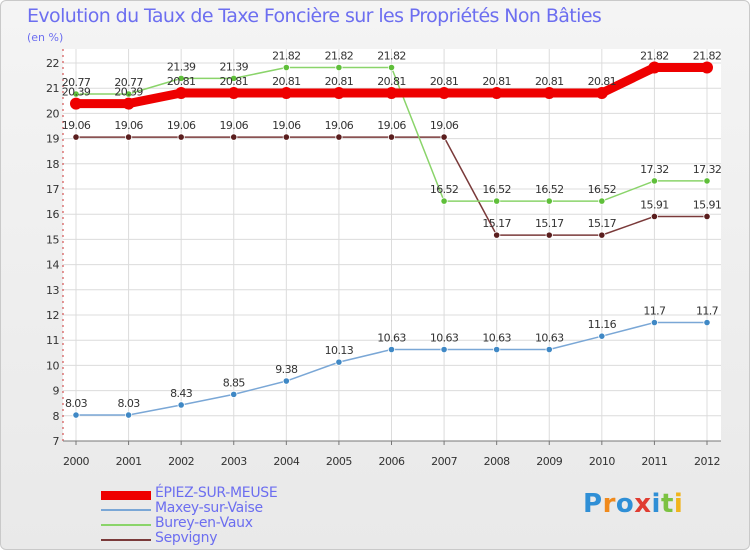 Image resolution: width=750 pixels, height=550 pixels. I want to click on data-label: 8.43, so click(181, 393).